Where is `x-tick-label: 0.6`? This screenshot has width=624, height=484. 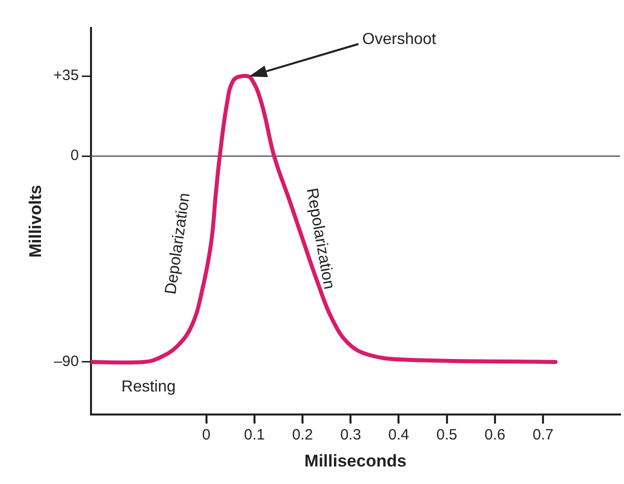
x-tick-label: 0.6 is located at coordinates (495, 435).